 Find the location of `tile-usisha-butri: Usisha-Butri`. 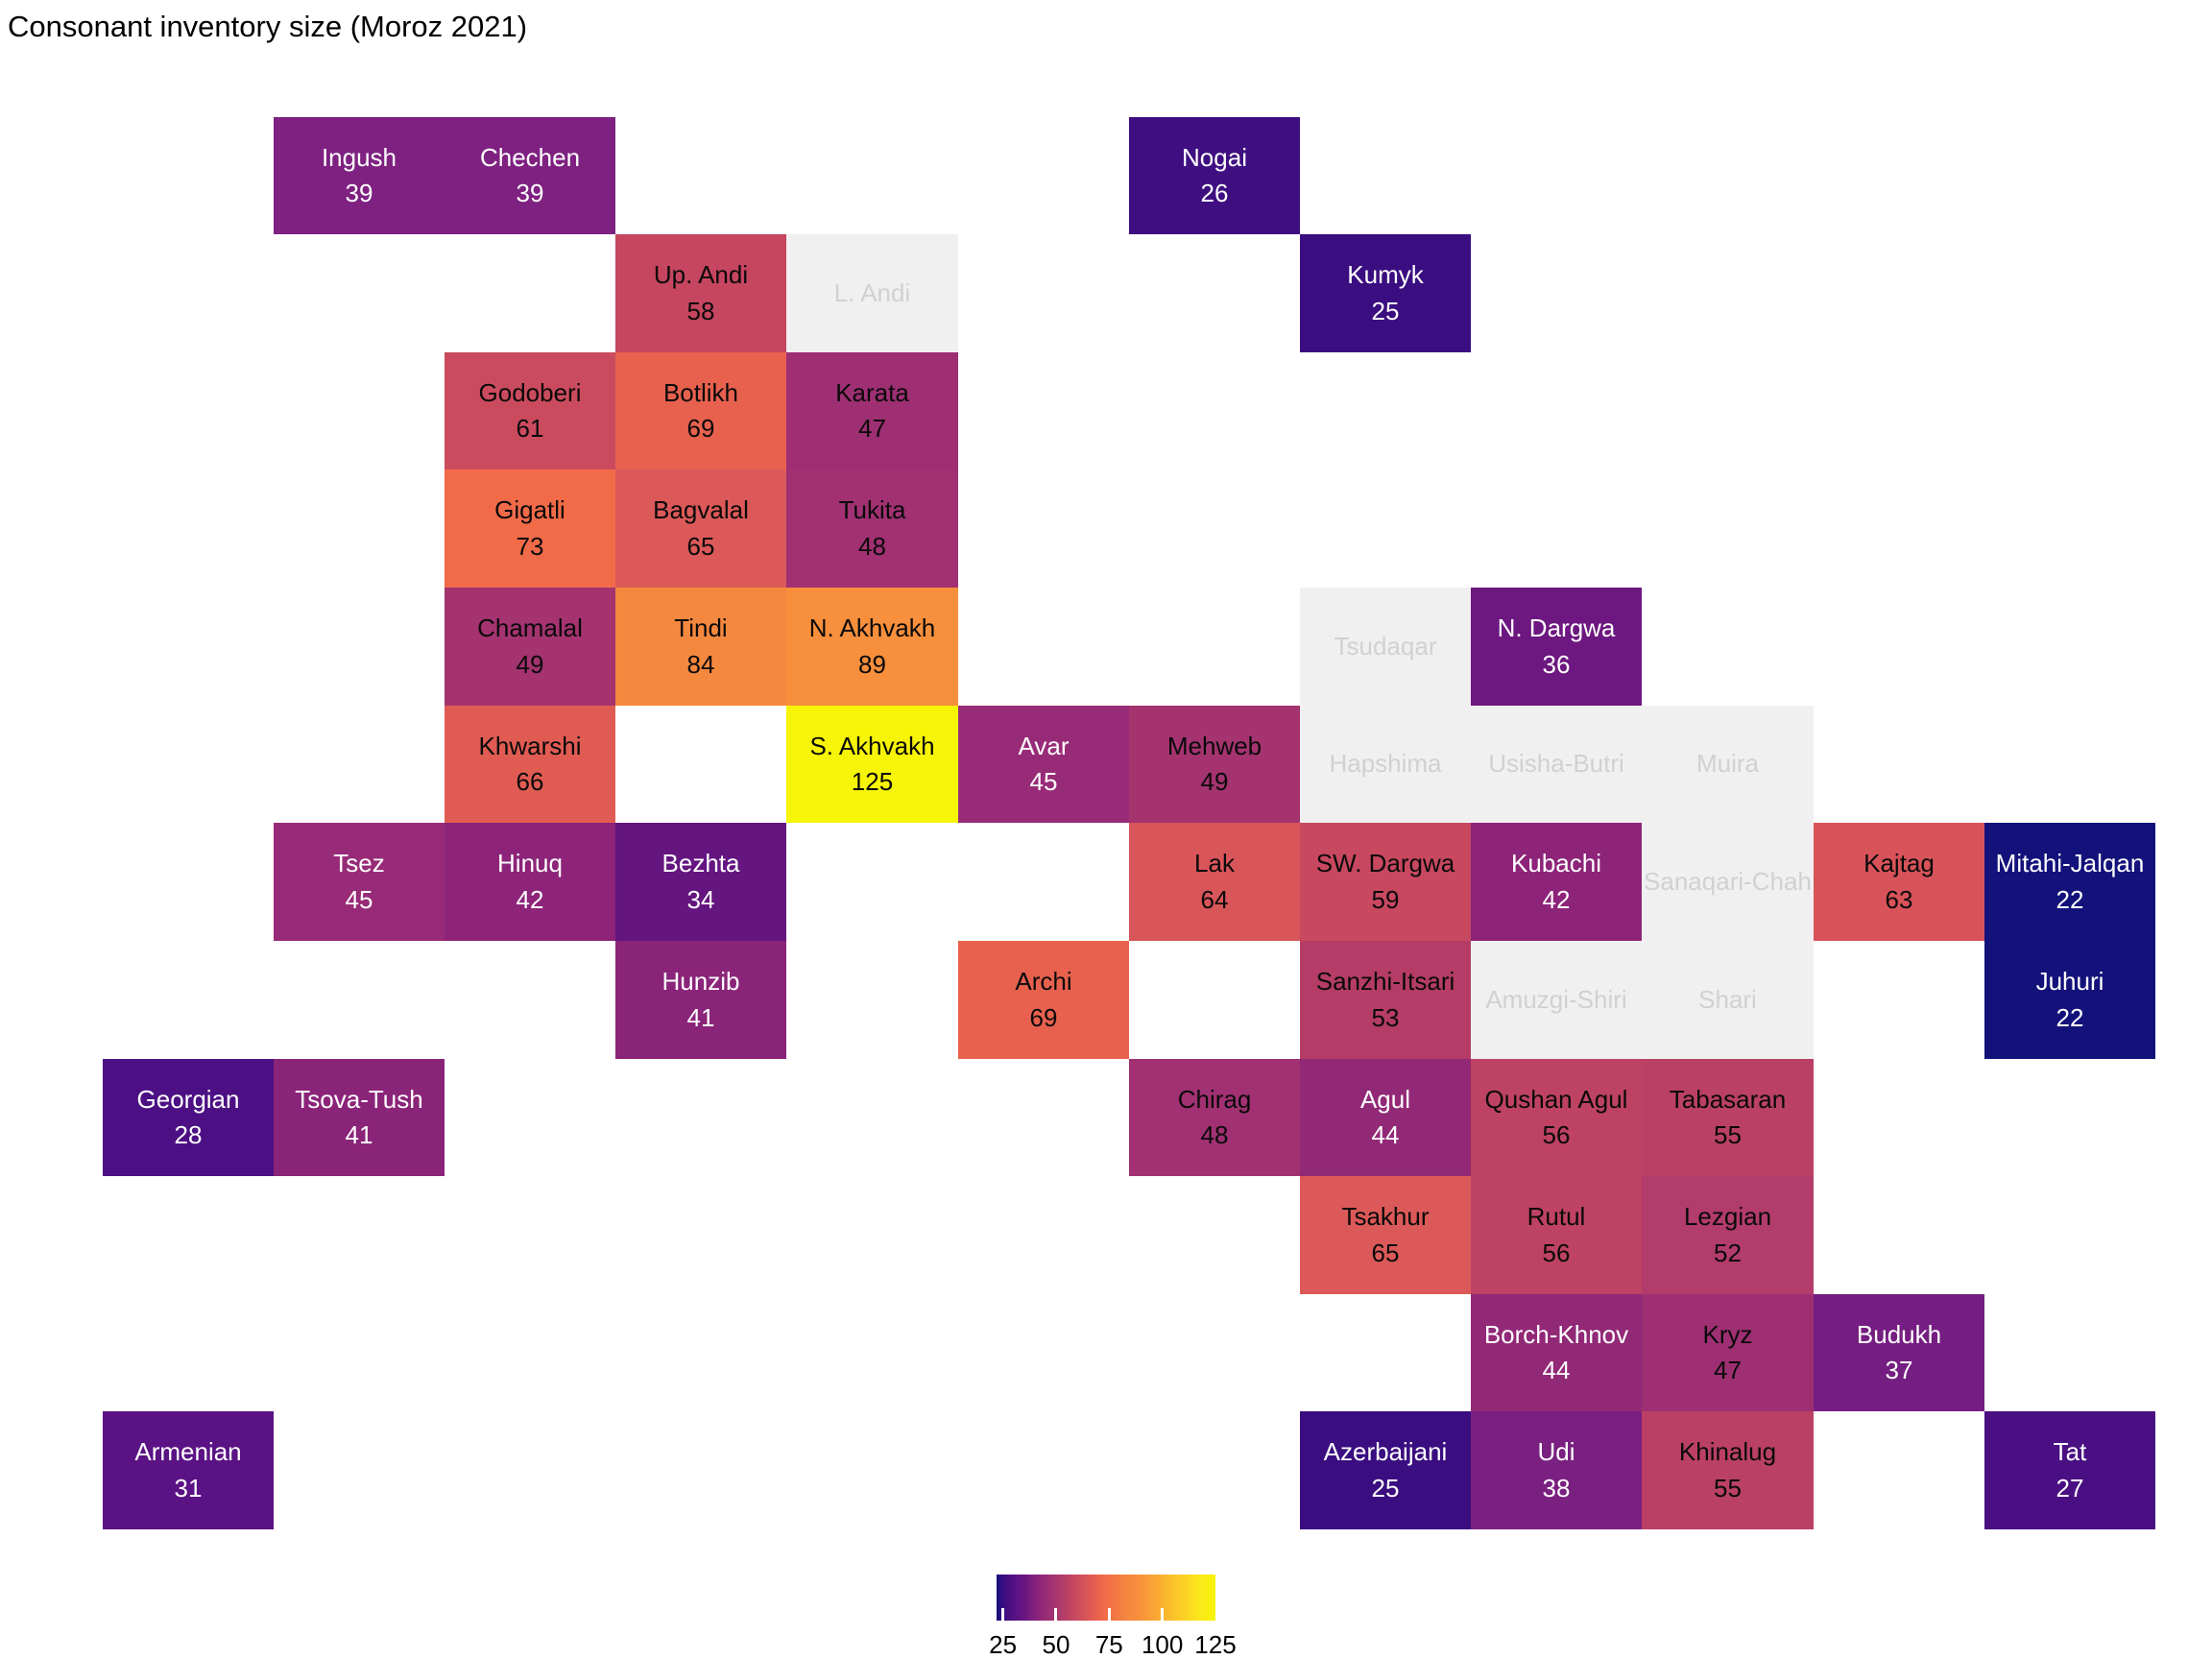

tile-usisha-butri: Usisha-Butri is located at coordinates (1556, 764).